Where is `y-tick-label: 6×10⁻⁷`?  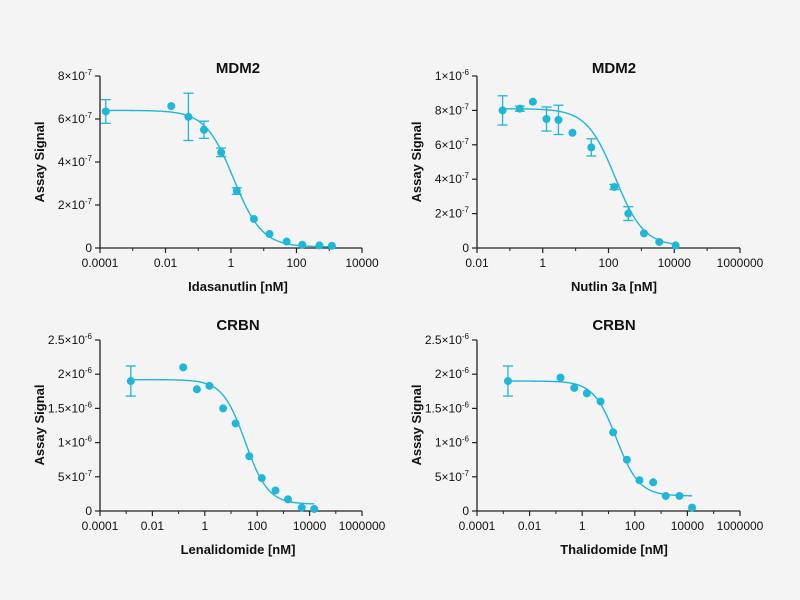 y-tick-label: 6×10⁻⁷ is located at coordinates (75, 118).